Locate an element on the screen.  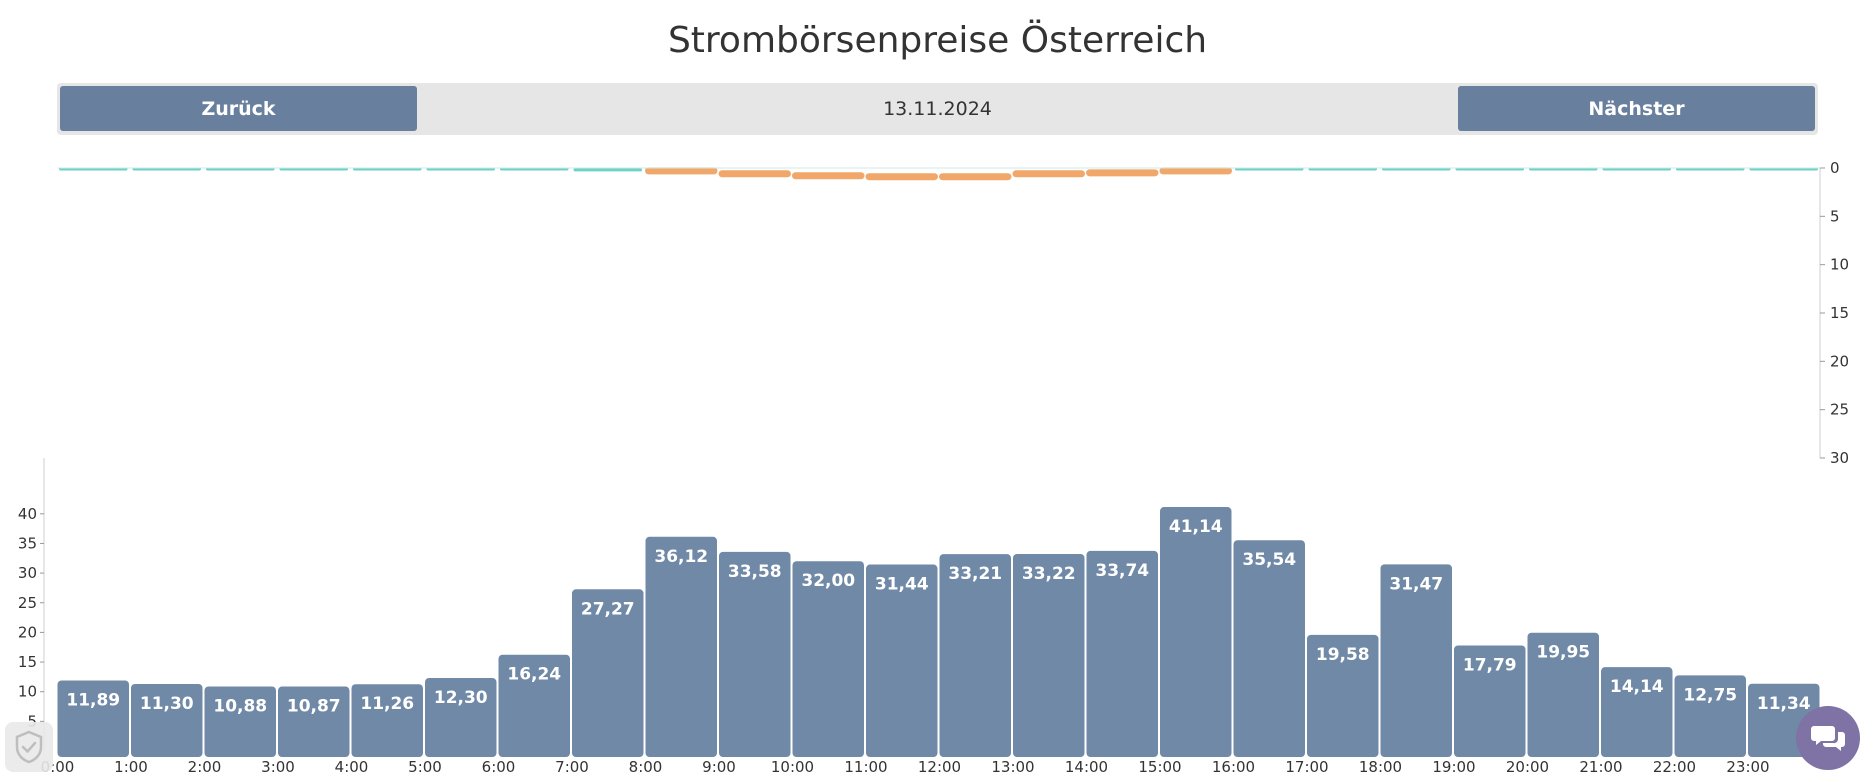
chat-button is located at coordinates (1828, 738).